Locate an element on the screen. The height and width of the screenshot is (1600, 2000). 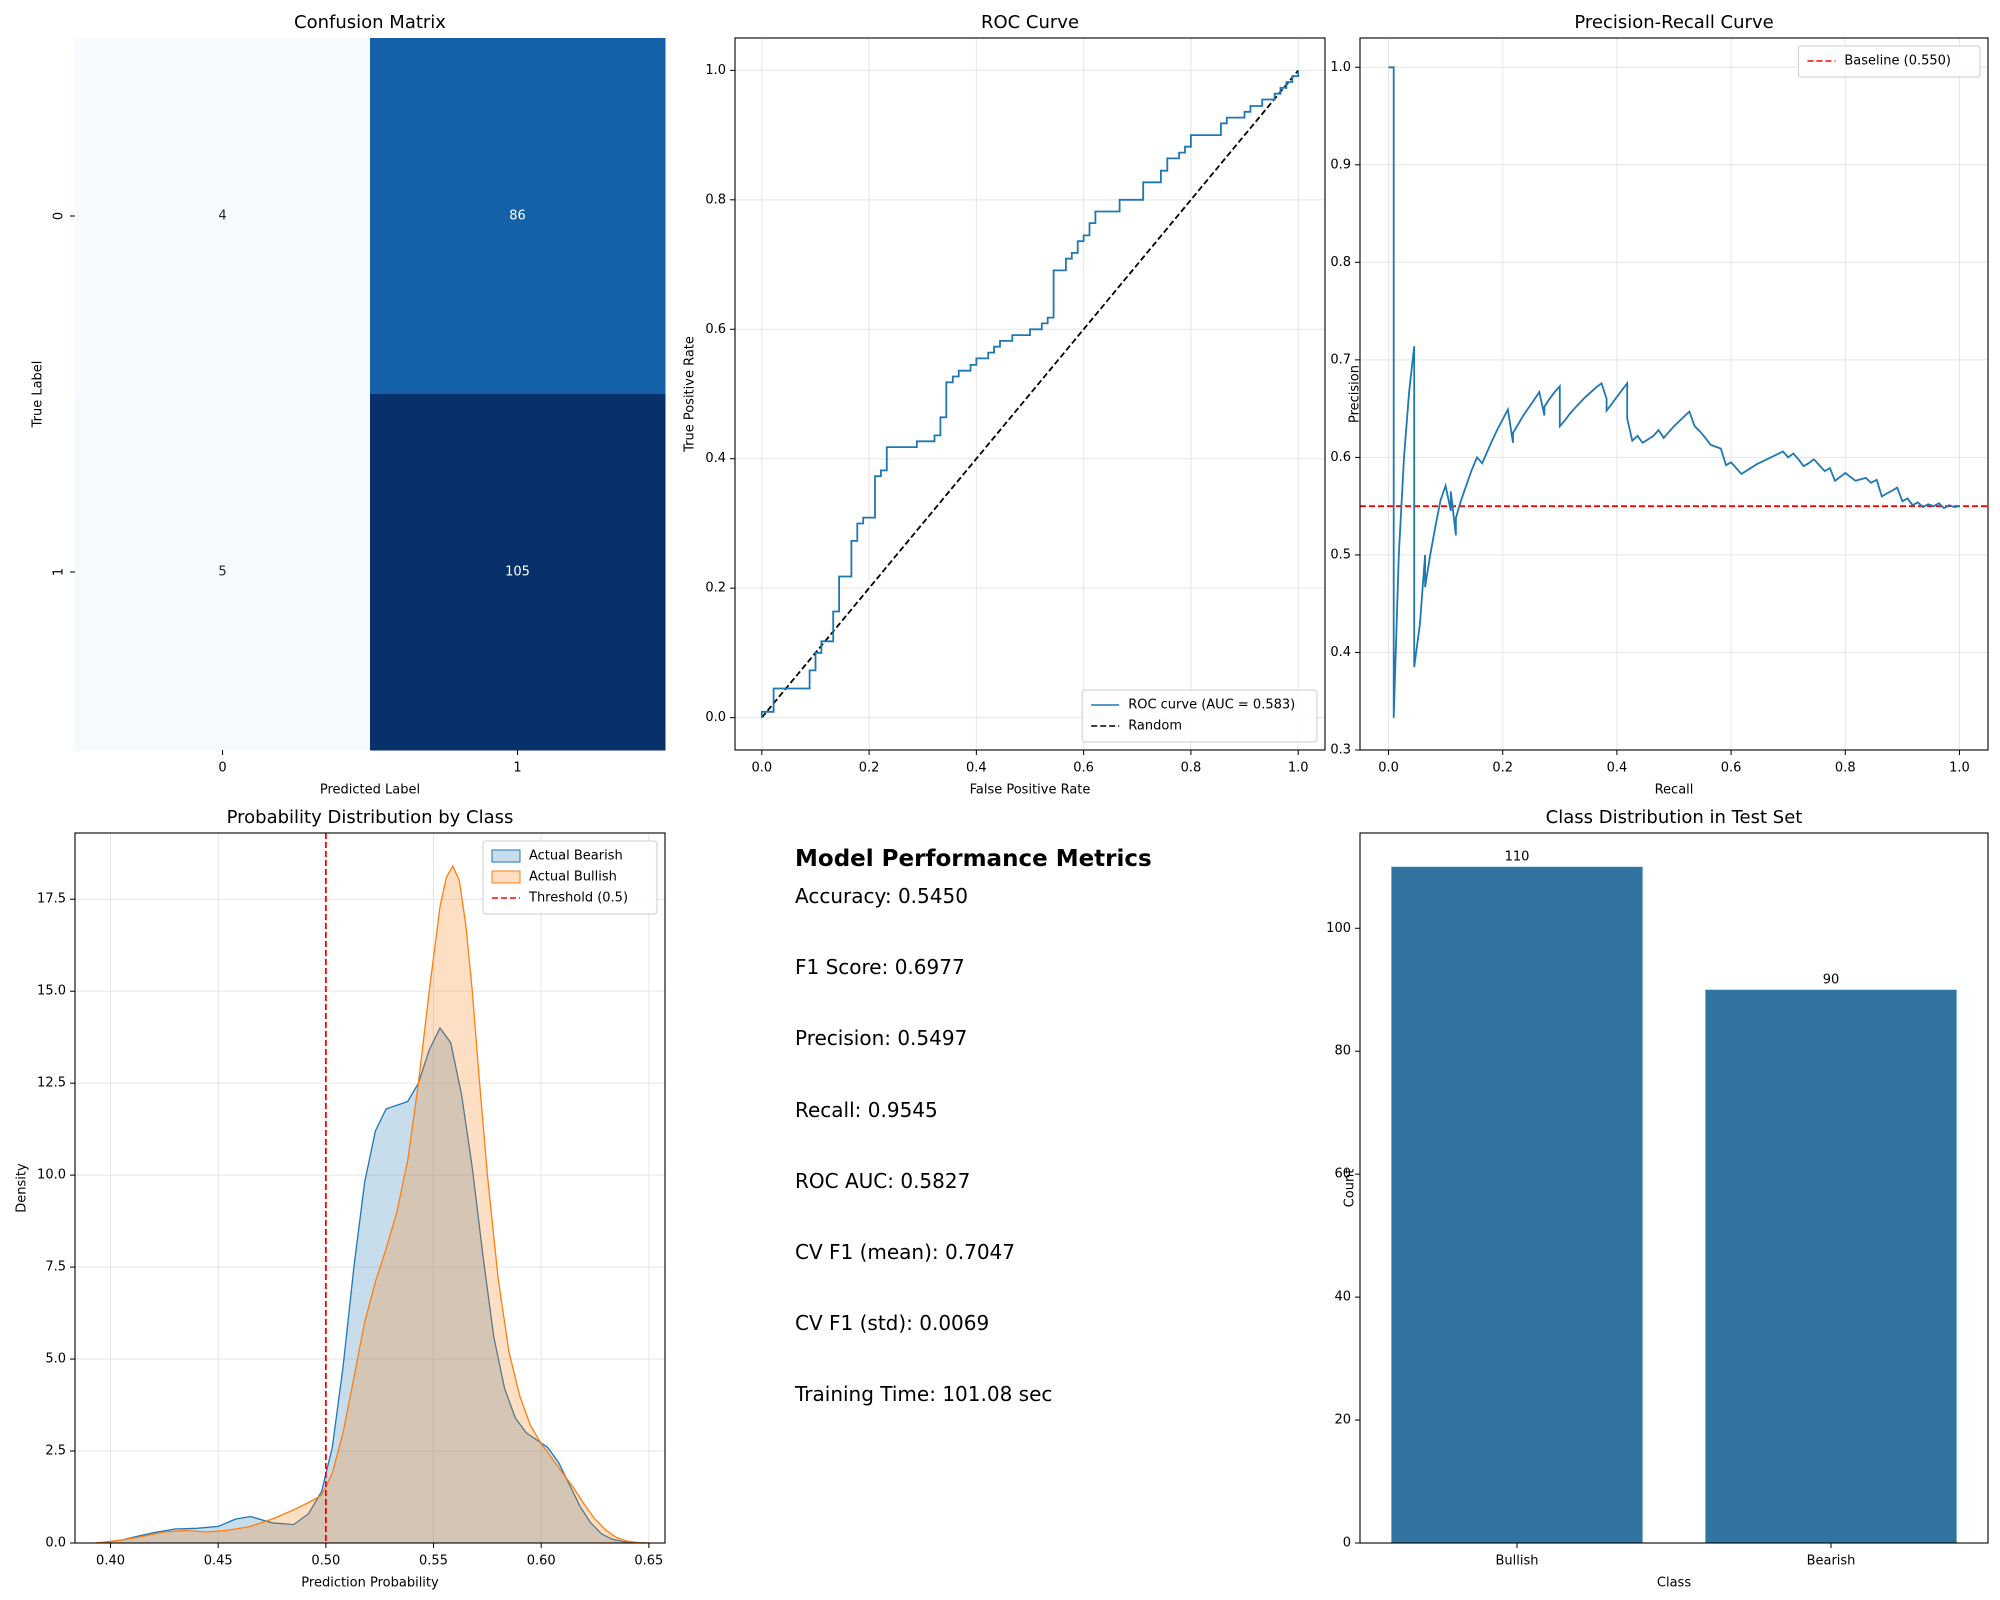
pr-y-axis-label: Precision is located at coordinates (1355, 394).